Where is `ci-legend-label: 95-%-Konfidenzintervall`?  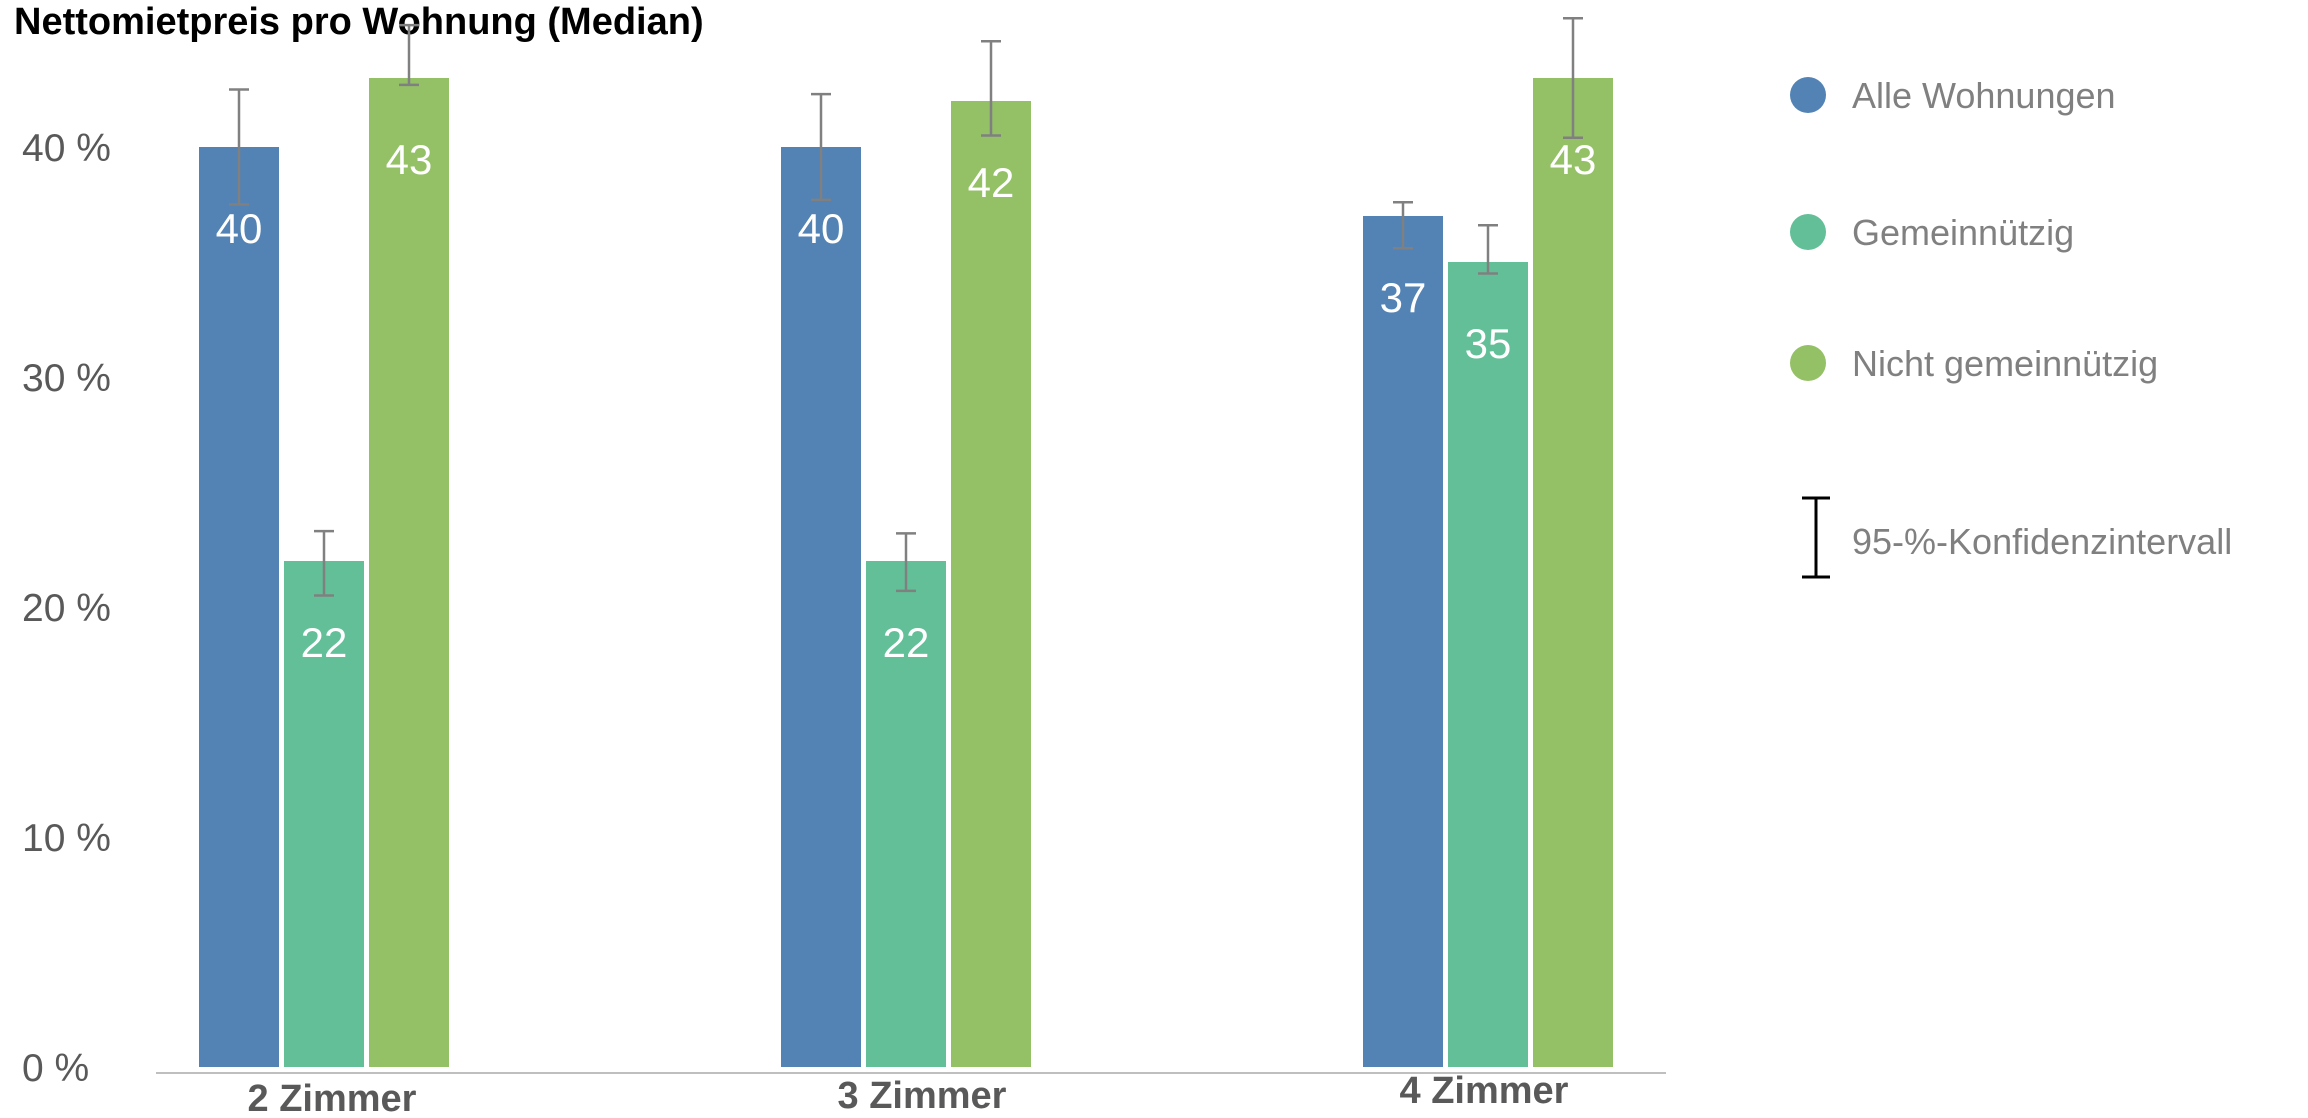 ci-legend-label: 95-%-Konfidenzintervall is located at coordinates (2042, 541).